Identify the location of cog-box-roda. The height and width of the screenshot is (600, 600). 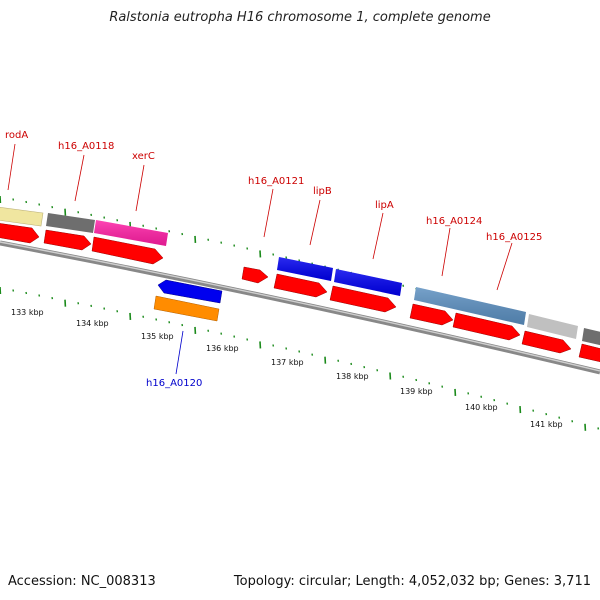
(22, 216).